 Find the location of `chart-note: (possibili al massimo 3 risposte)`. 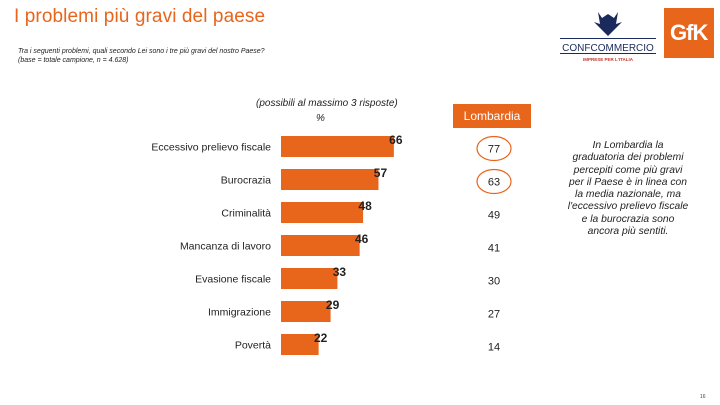

chart-note: (possibili al massimo 3 risposte) is located at coordinates (327, 103).